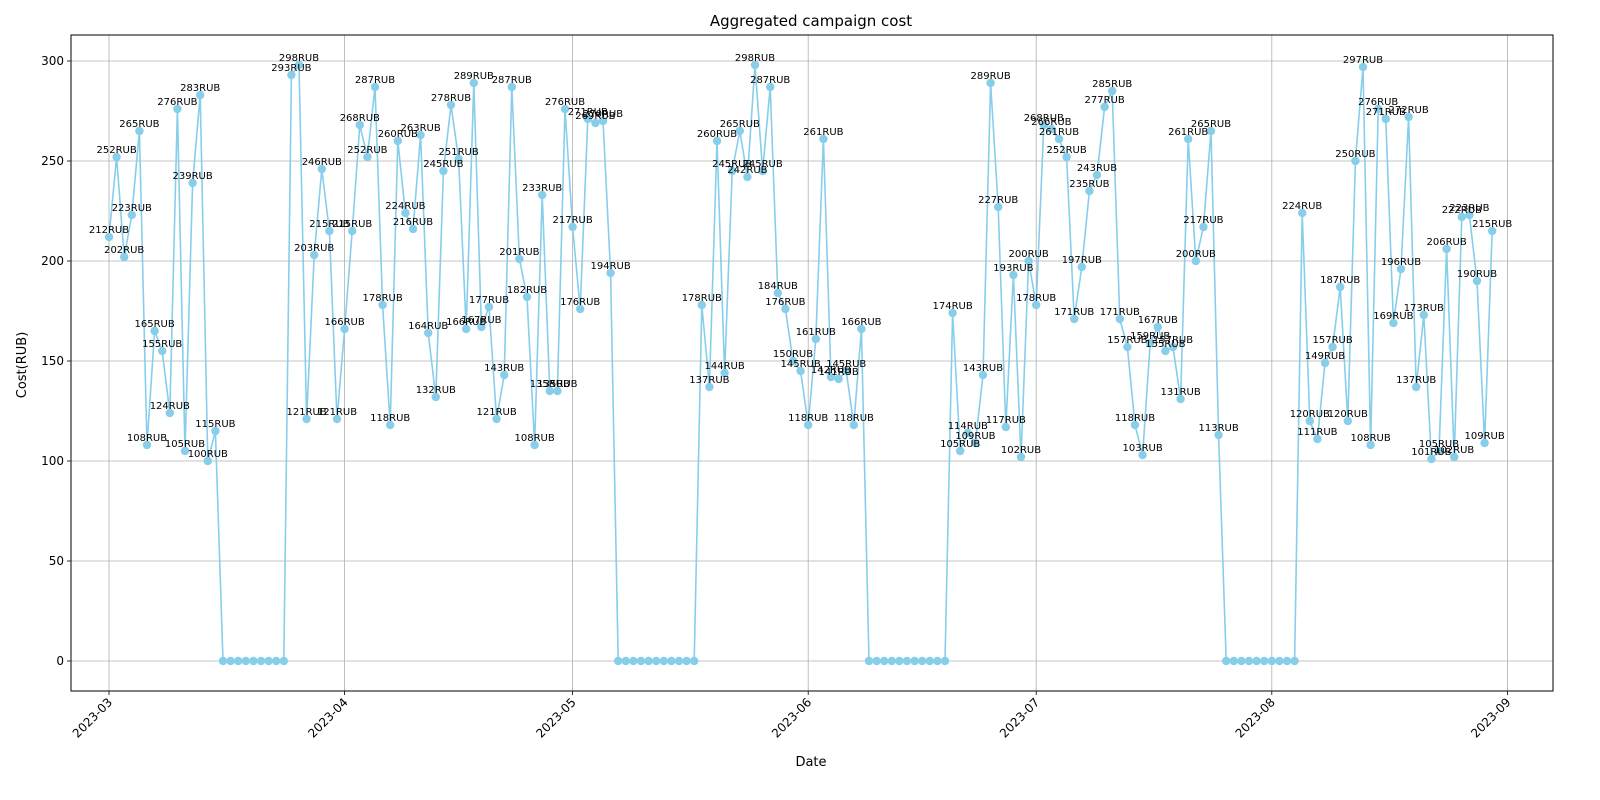 Image resolution: width=1600 pixels, height=800 pixels. I want to click on data-label: 245RUB, so click(762, 164).